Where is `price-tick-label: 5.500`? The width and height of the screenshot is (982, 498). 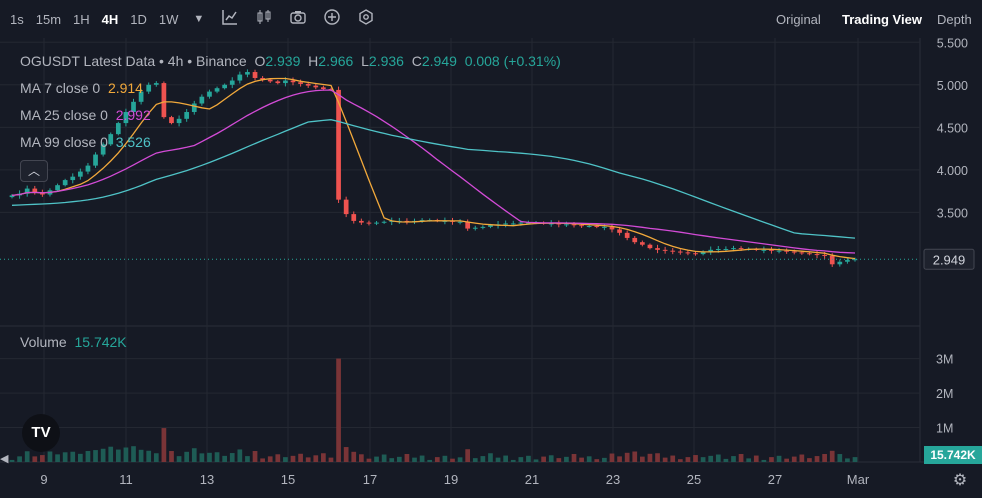 price-tick-label: 5.500 is located at coordinates (952, 44).